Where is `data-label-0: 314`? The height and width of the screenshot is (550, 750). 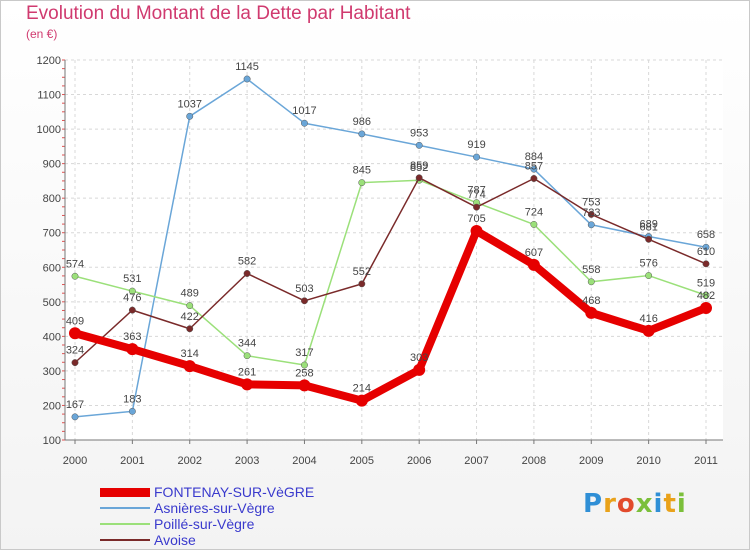
data-label-0: 314 is located at coordinates (190, 354).